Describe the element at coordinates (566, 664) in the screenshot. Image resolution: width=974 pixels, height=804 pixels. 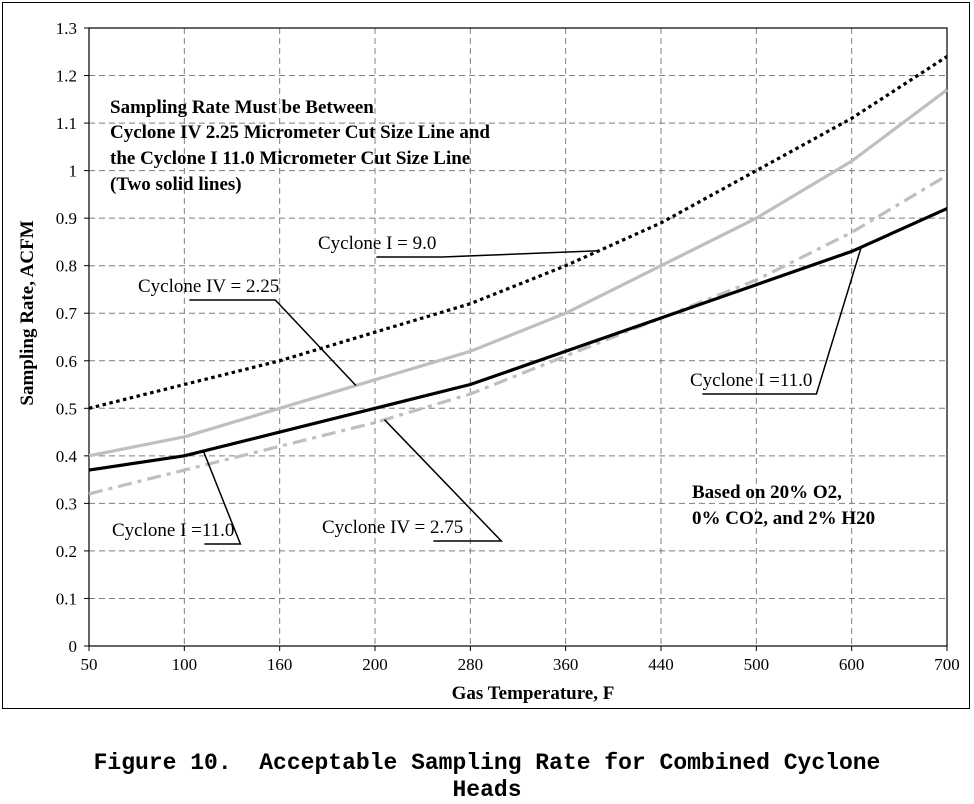
I see `x-tick-label: 360` at that location.